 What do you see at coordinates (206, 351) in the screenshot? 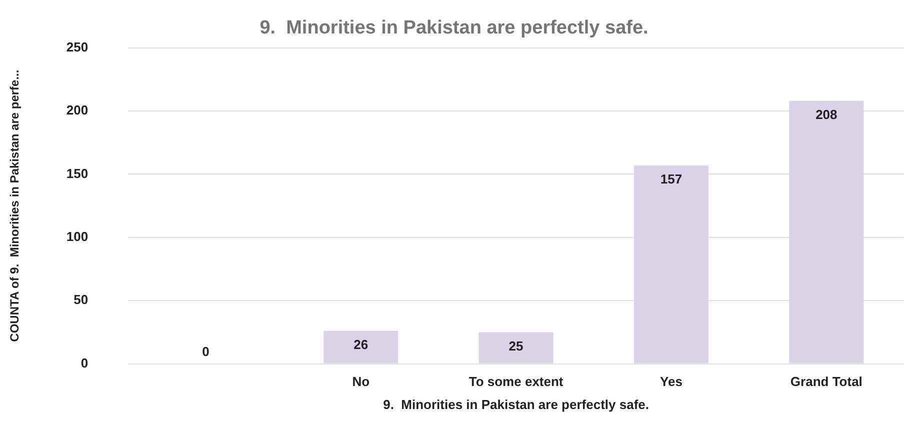
I see `data-label: 0` at bounding box center [206, 351].